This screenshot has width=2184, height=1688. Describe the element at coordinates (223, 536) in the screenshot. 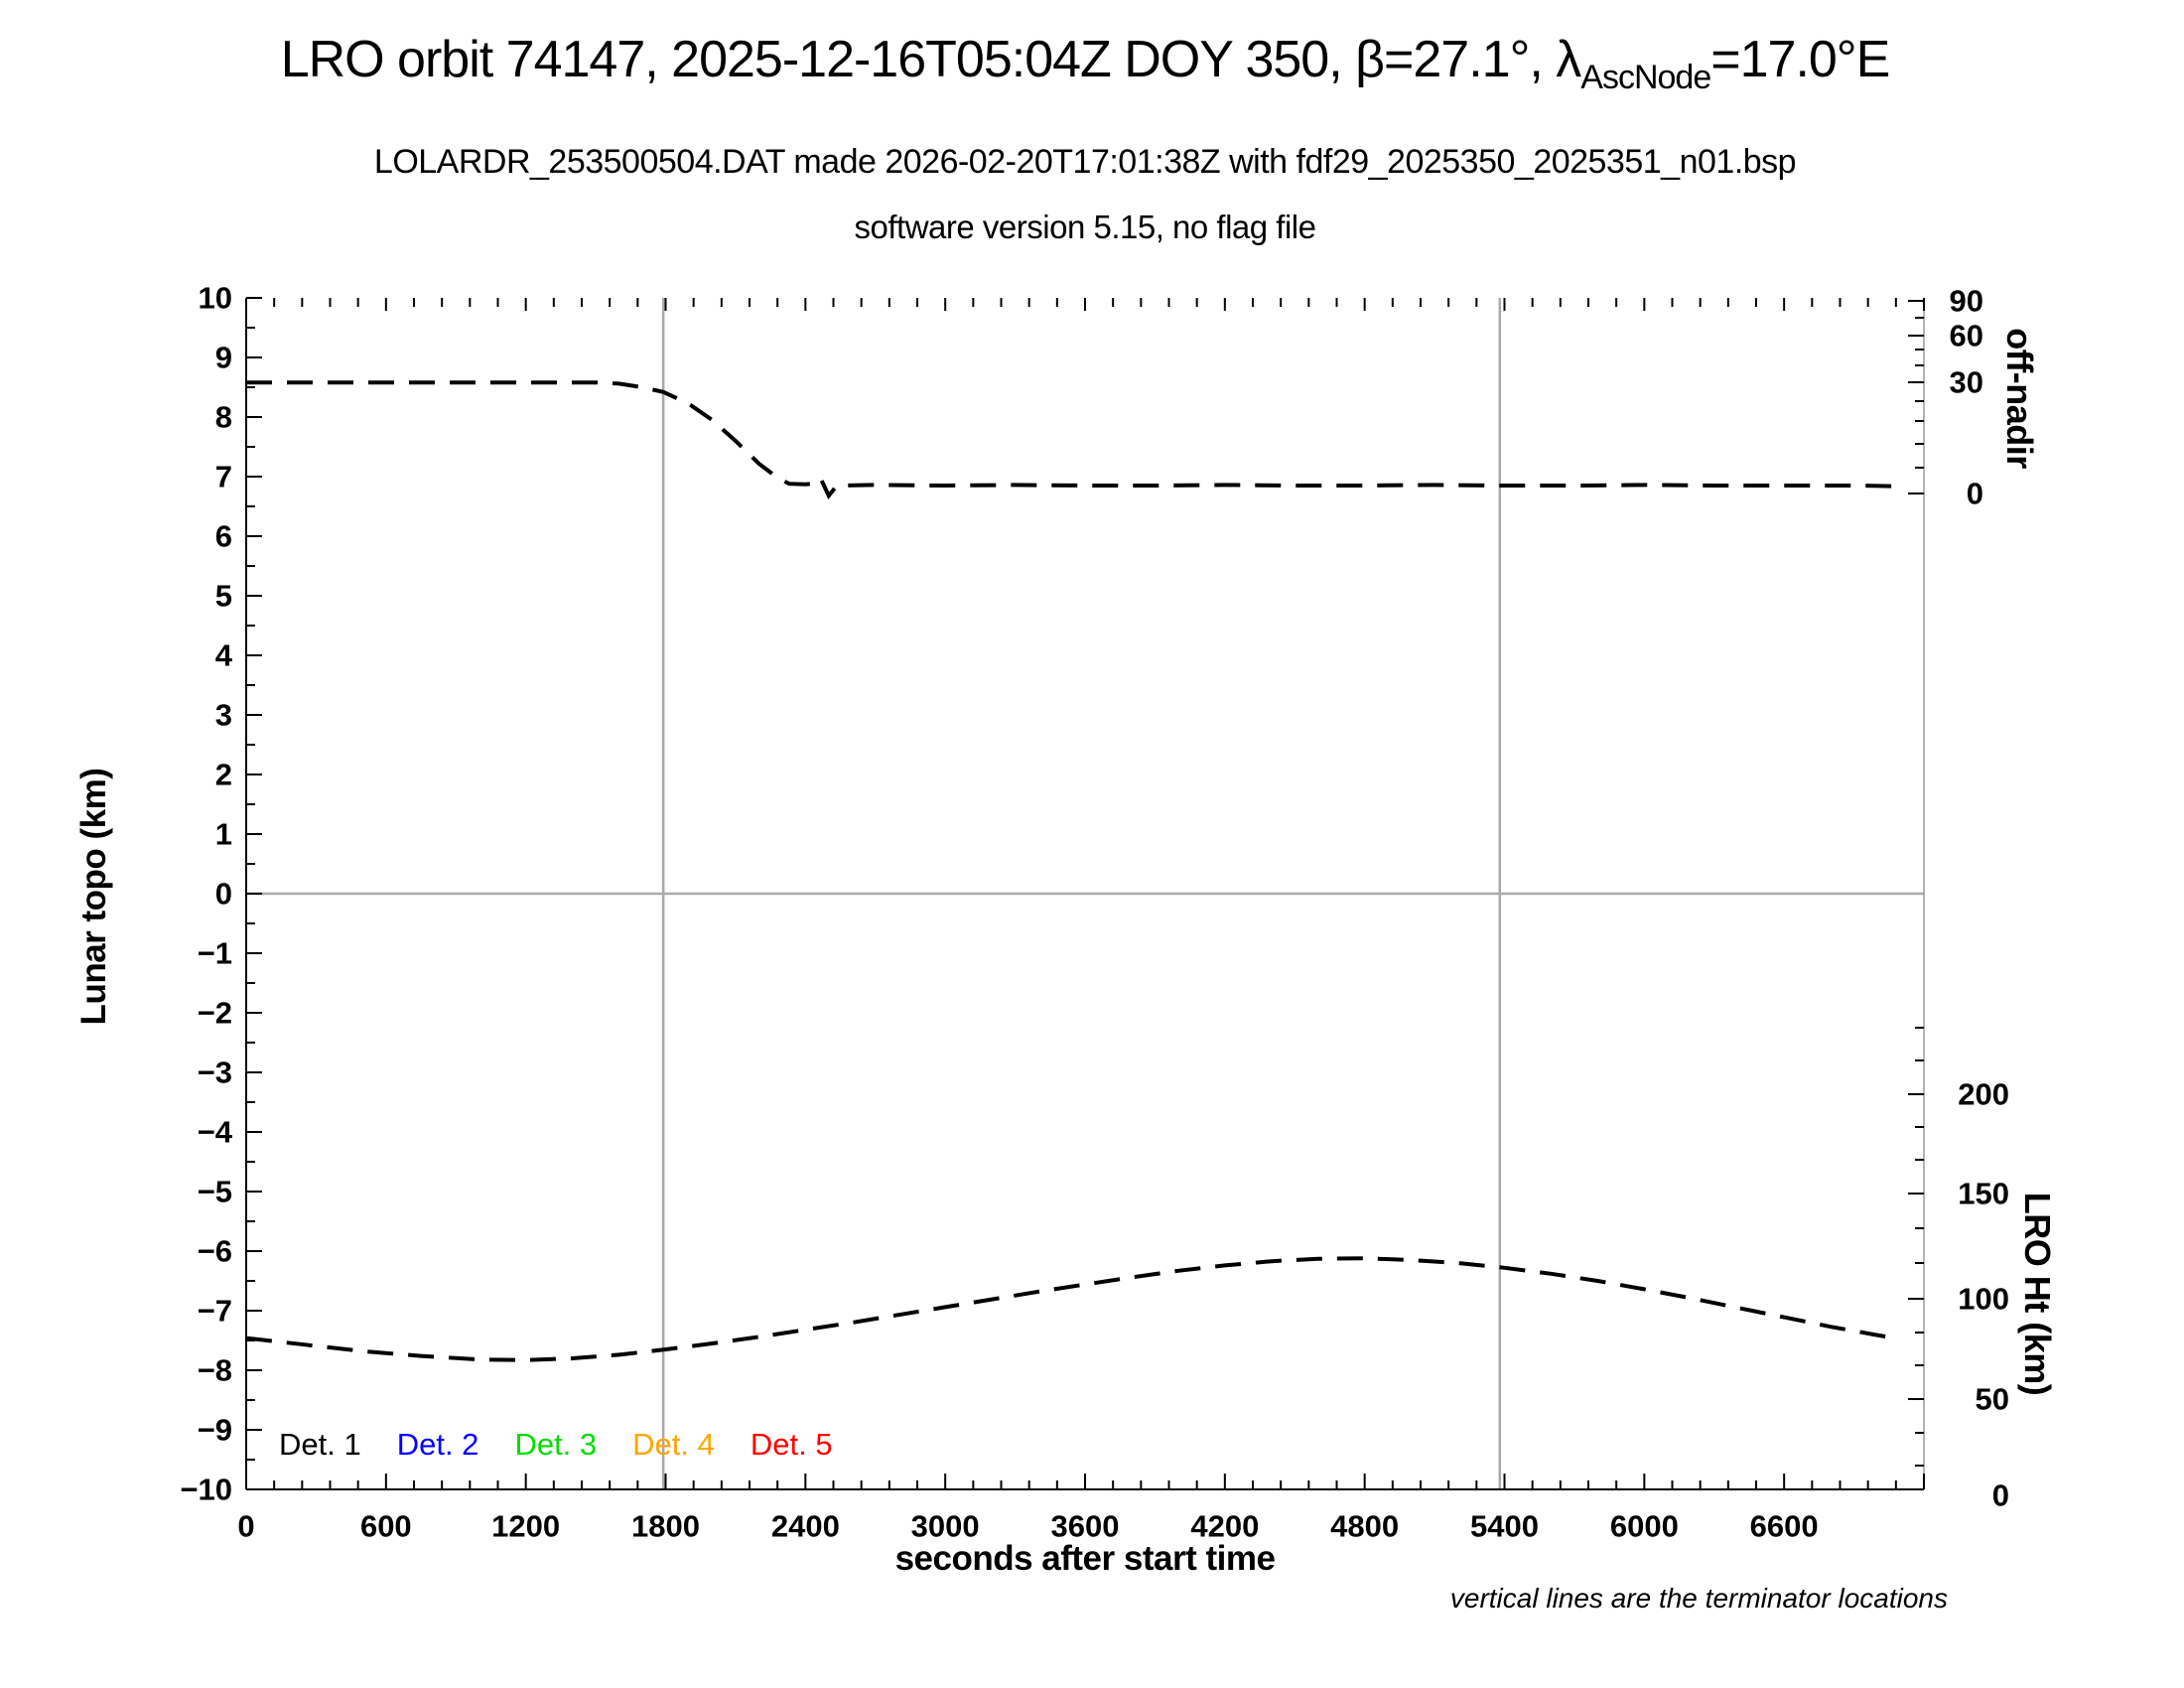

I see `topo-tick-label: 6` at that location.